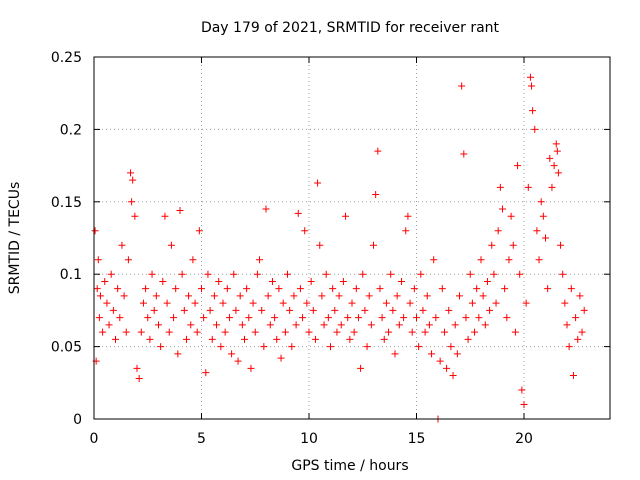 The width and height of the screenshot is (640, 480). Describe the element at coordinates (201, 439) in the screenshot. I see `x-tick-label: 5` at that location.